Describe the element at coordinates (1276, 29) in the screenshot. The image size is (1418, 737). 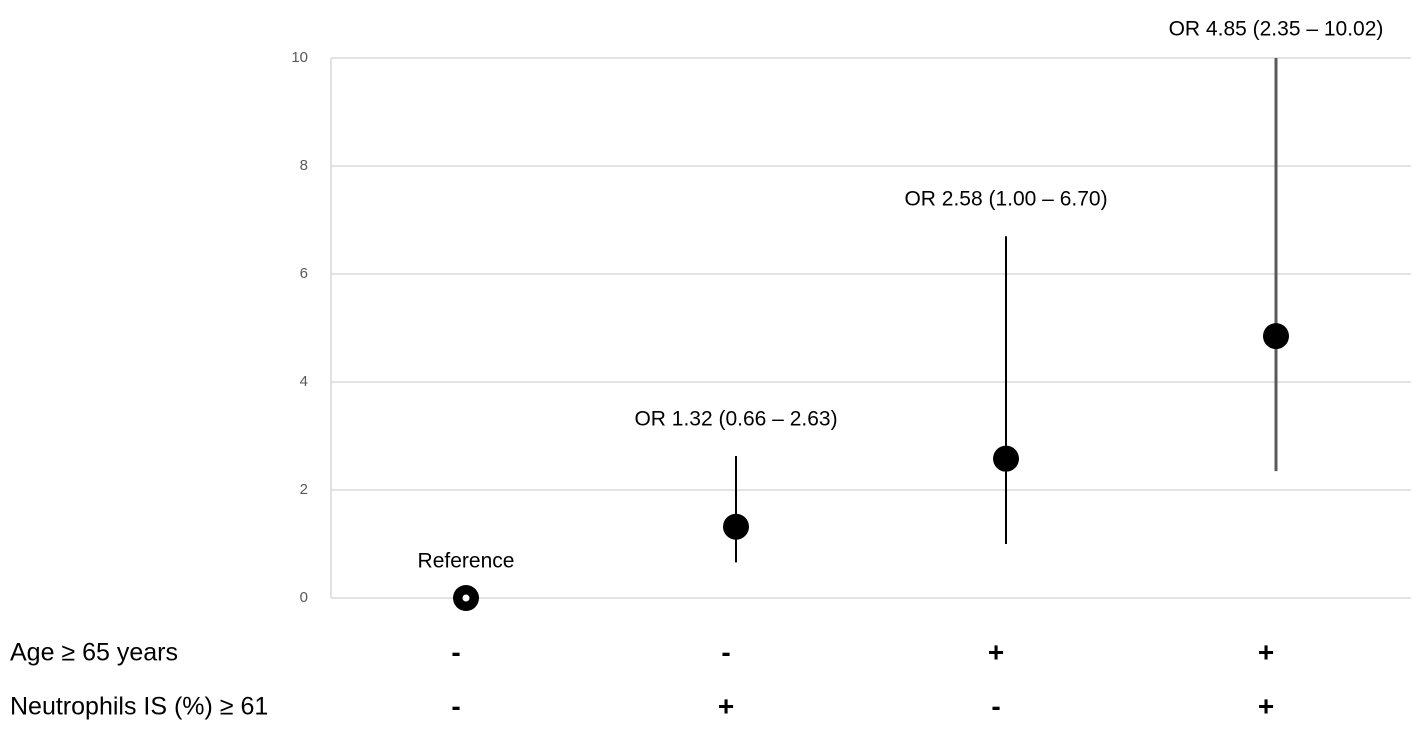
I see `annotation: OR 4.85 (2.35 – 10.02)` at that location.